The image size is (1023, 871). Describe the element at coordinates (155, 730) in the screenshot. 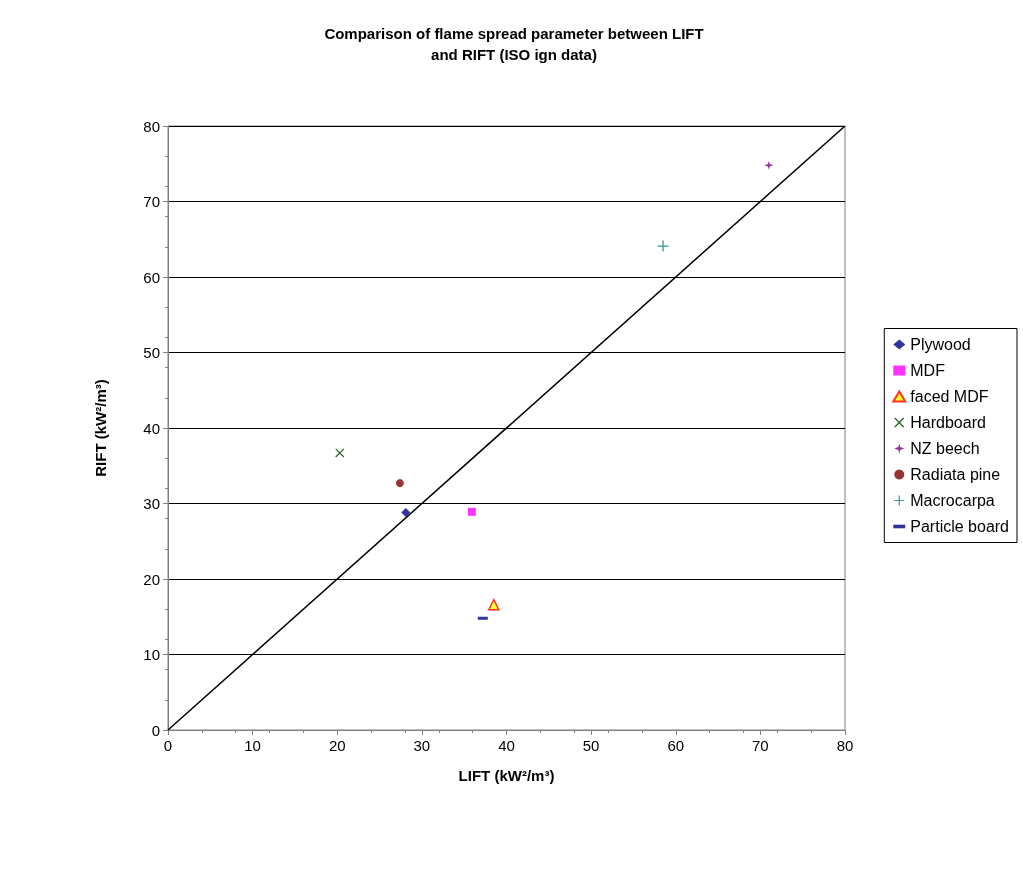

I see `y-tick-label: 0` at that location.